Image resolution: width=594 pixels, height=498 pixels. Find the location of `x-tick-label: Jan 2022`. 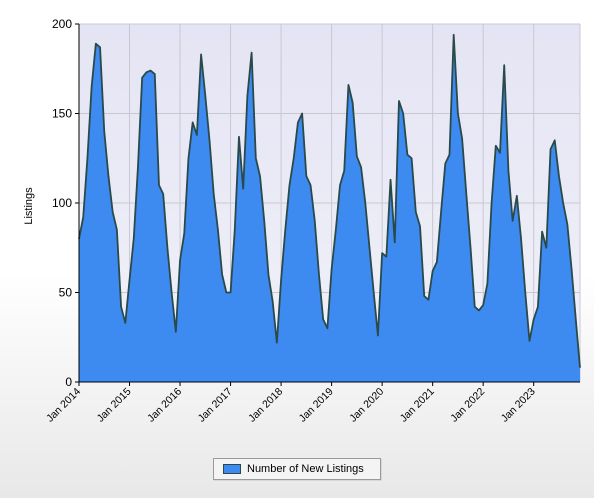

x-tick-label: Jan 2022 is located at coordinates (467, 405).